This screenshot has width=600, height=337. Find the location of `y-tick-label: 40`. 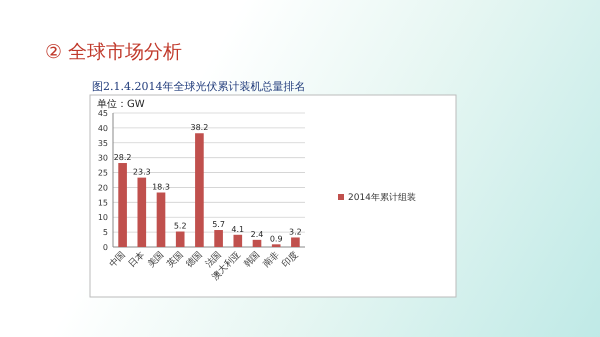

y-tick-label: 40 is located at coordinates (103, 128).